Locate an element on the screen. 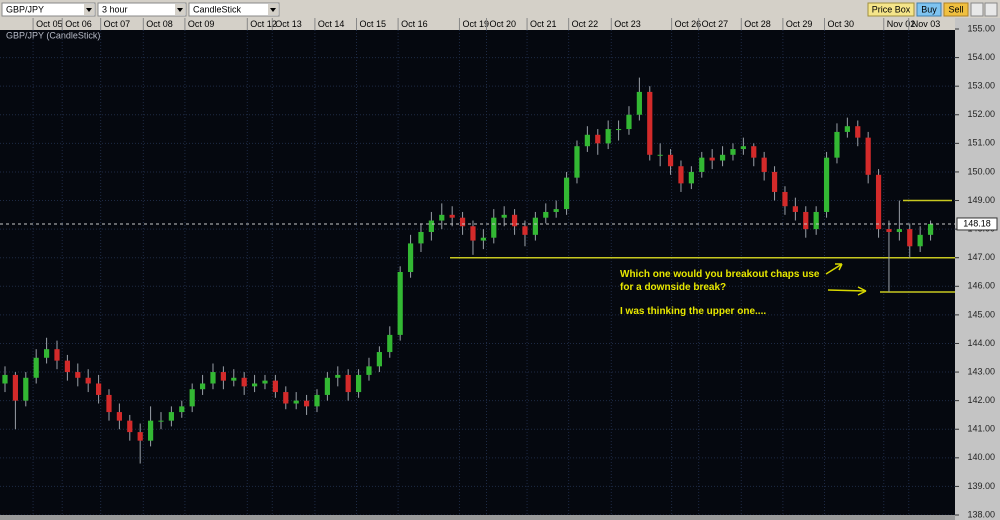 Image resolution: width=1000 pixels, height=520 pixels. x-tick-label: Oct 20 is located at coordinates (502, 24).